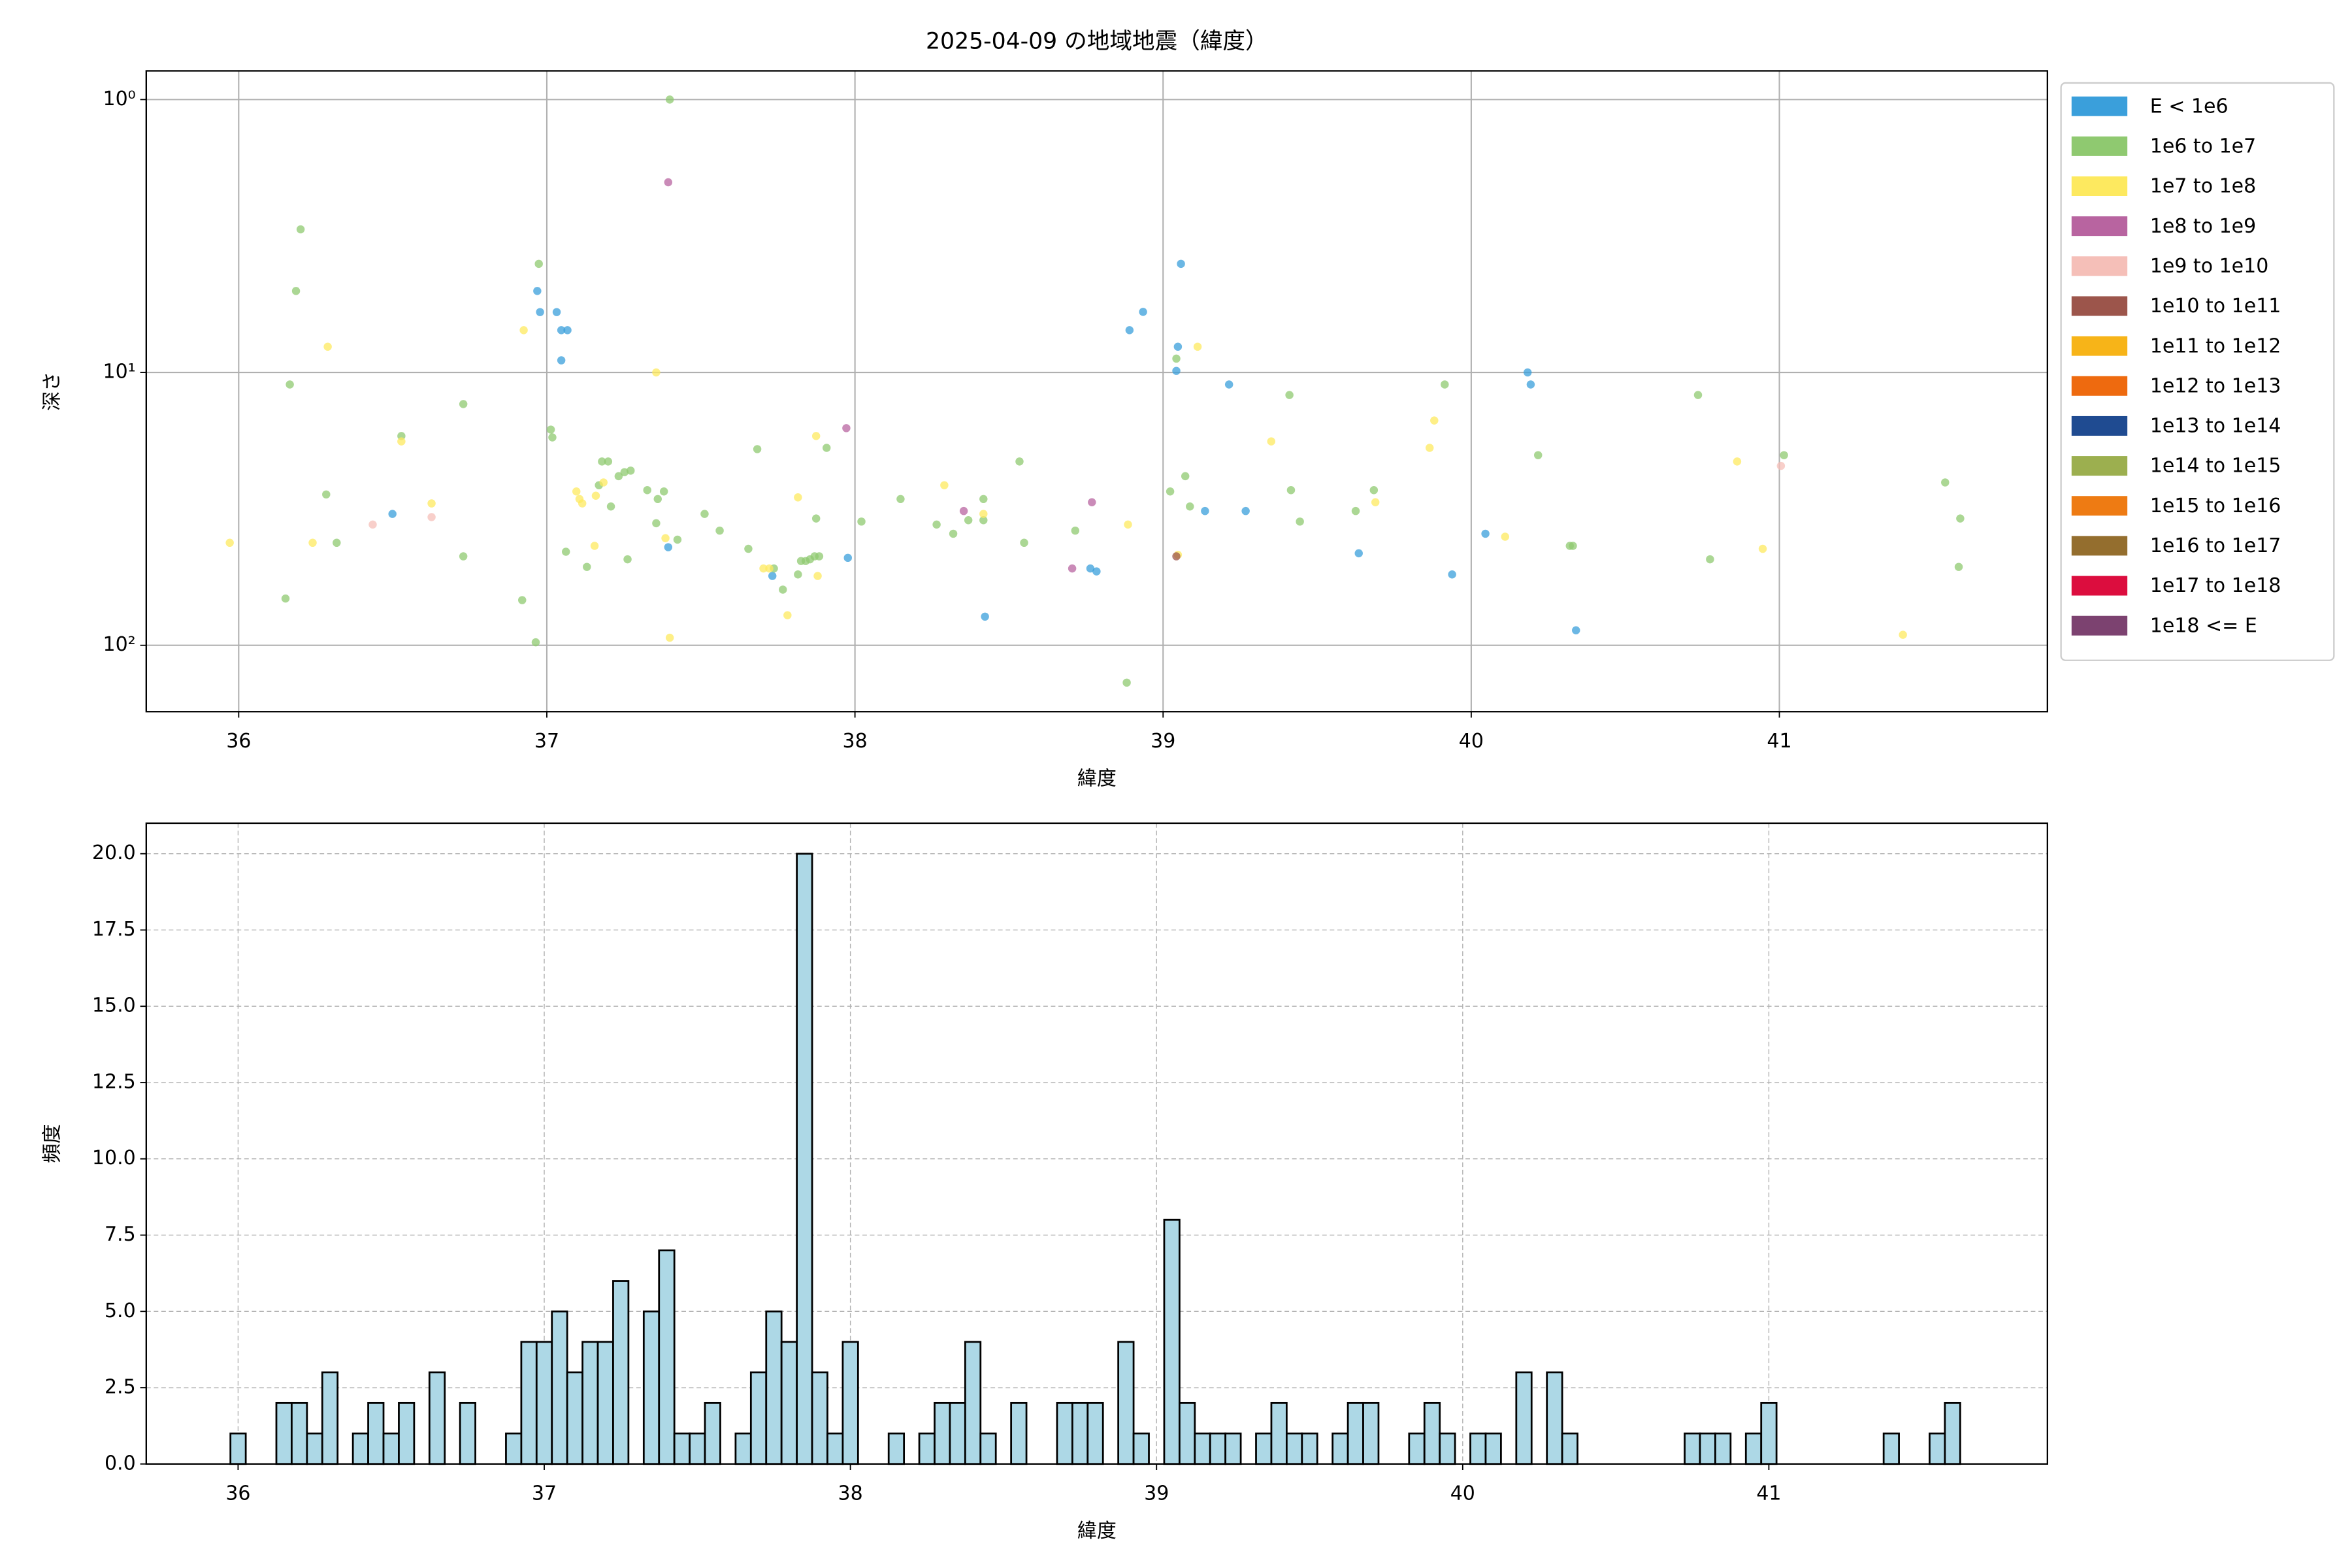  I want to click on y-axis-label: 頻度, so click(52, 1143).